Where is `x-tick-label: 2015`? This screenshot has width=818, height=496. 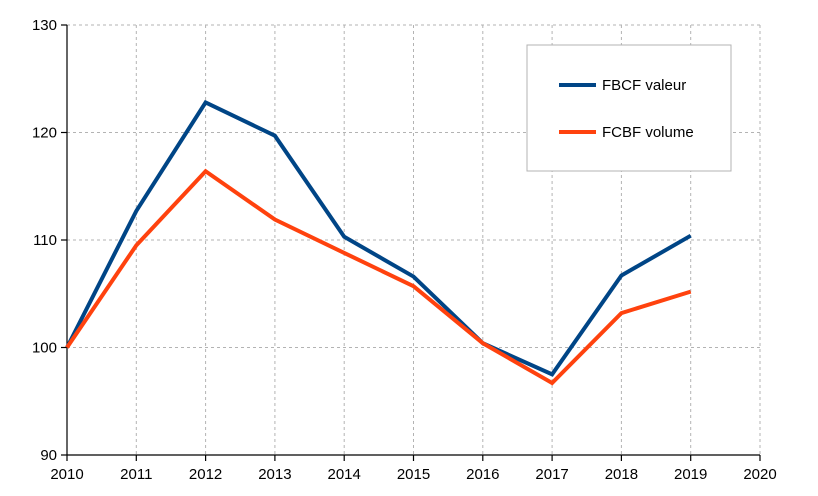
x-tick-label: 2015 is located at coordinates (413, 474).